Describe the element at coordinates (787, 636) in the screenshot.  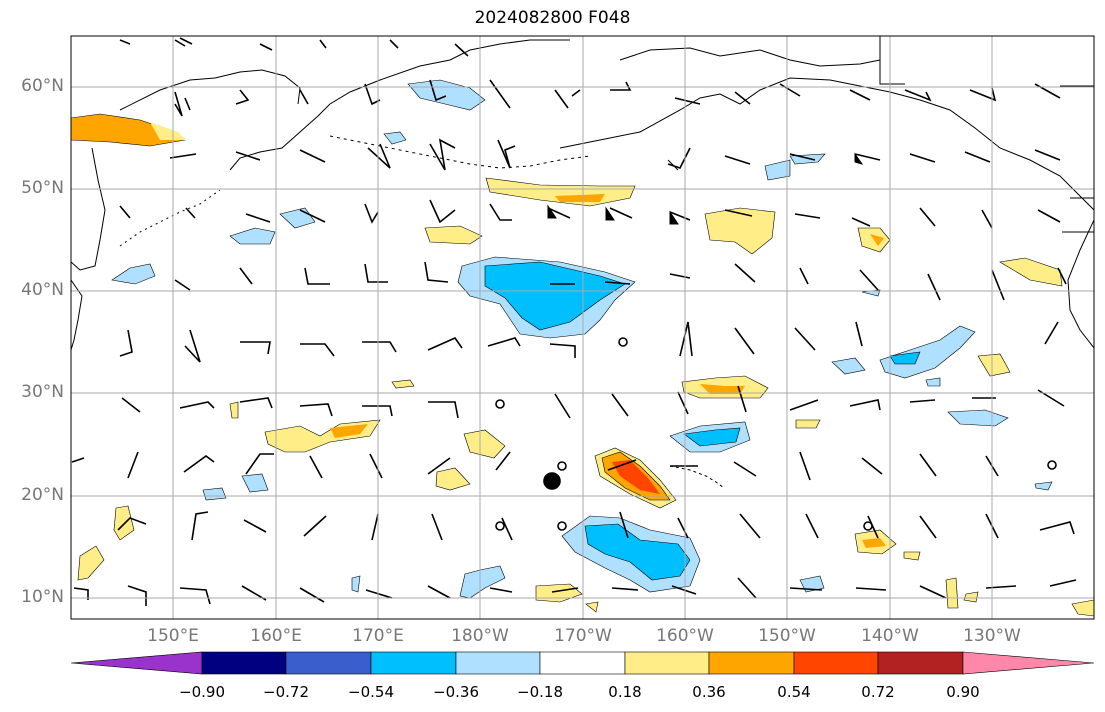
I see `lon-label-150w: 150°W` at that location.